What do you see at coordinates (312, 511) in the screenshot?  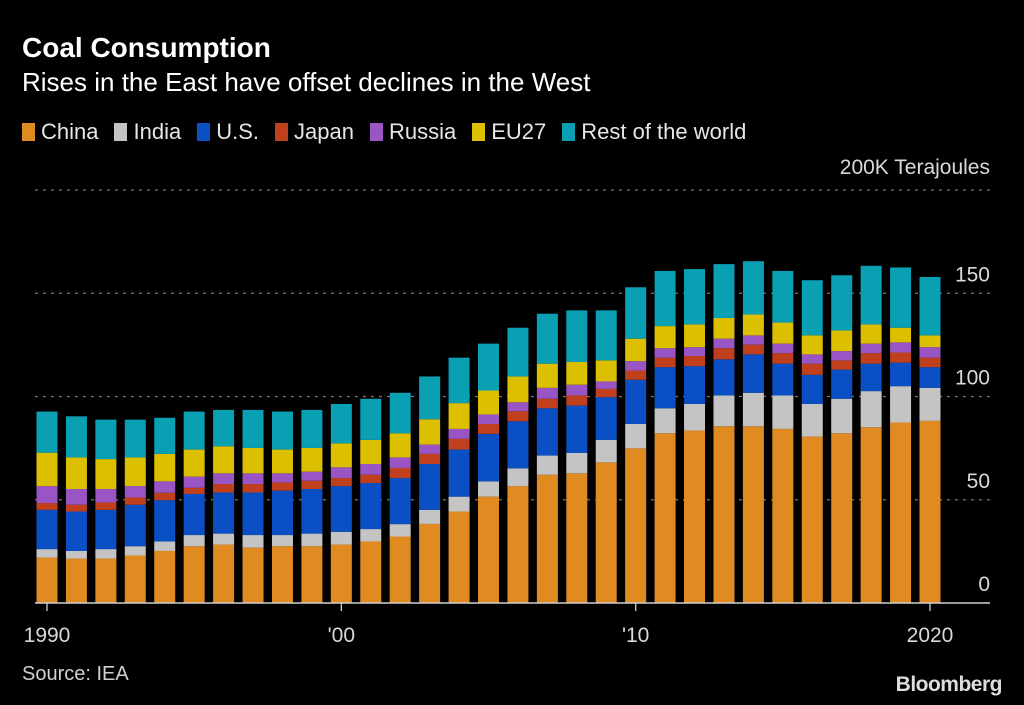 I see `bar-segment-u-s--1999` at bounding box center [312, 511].